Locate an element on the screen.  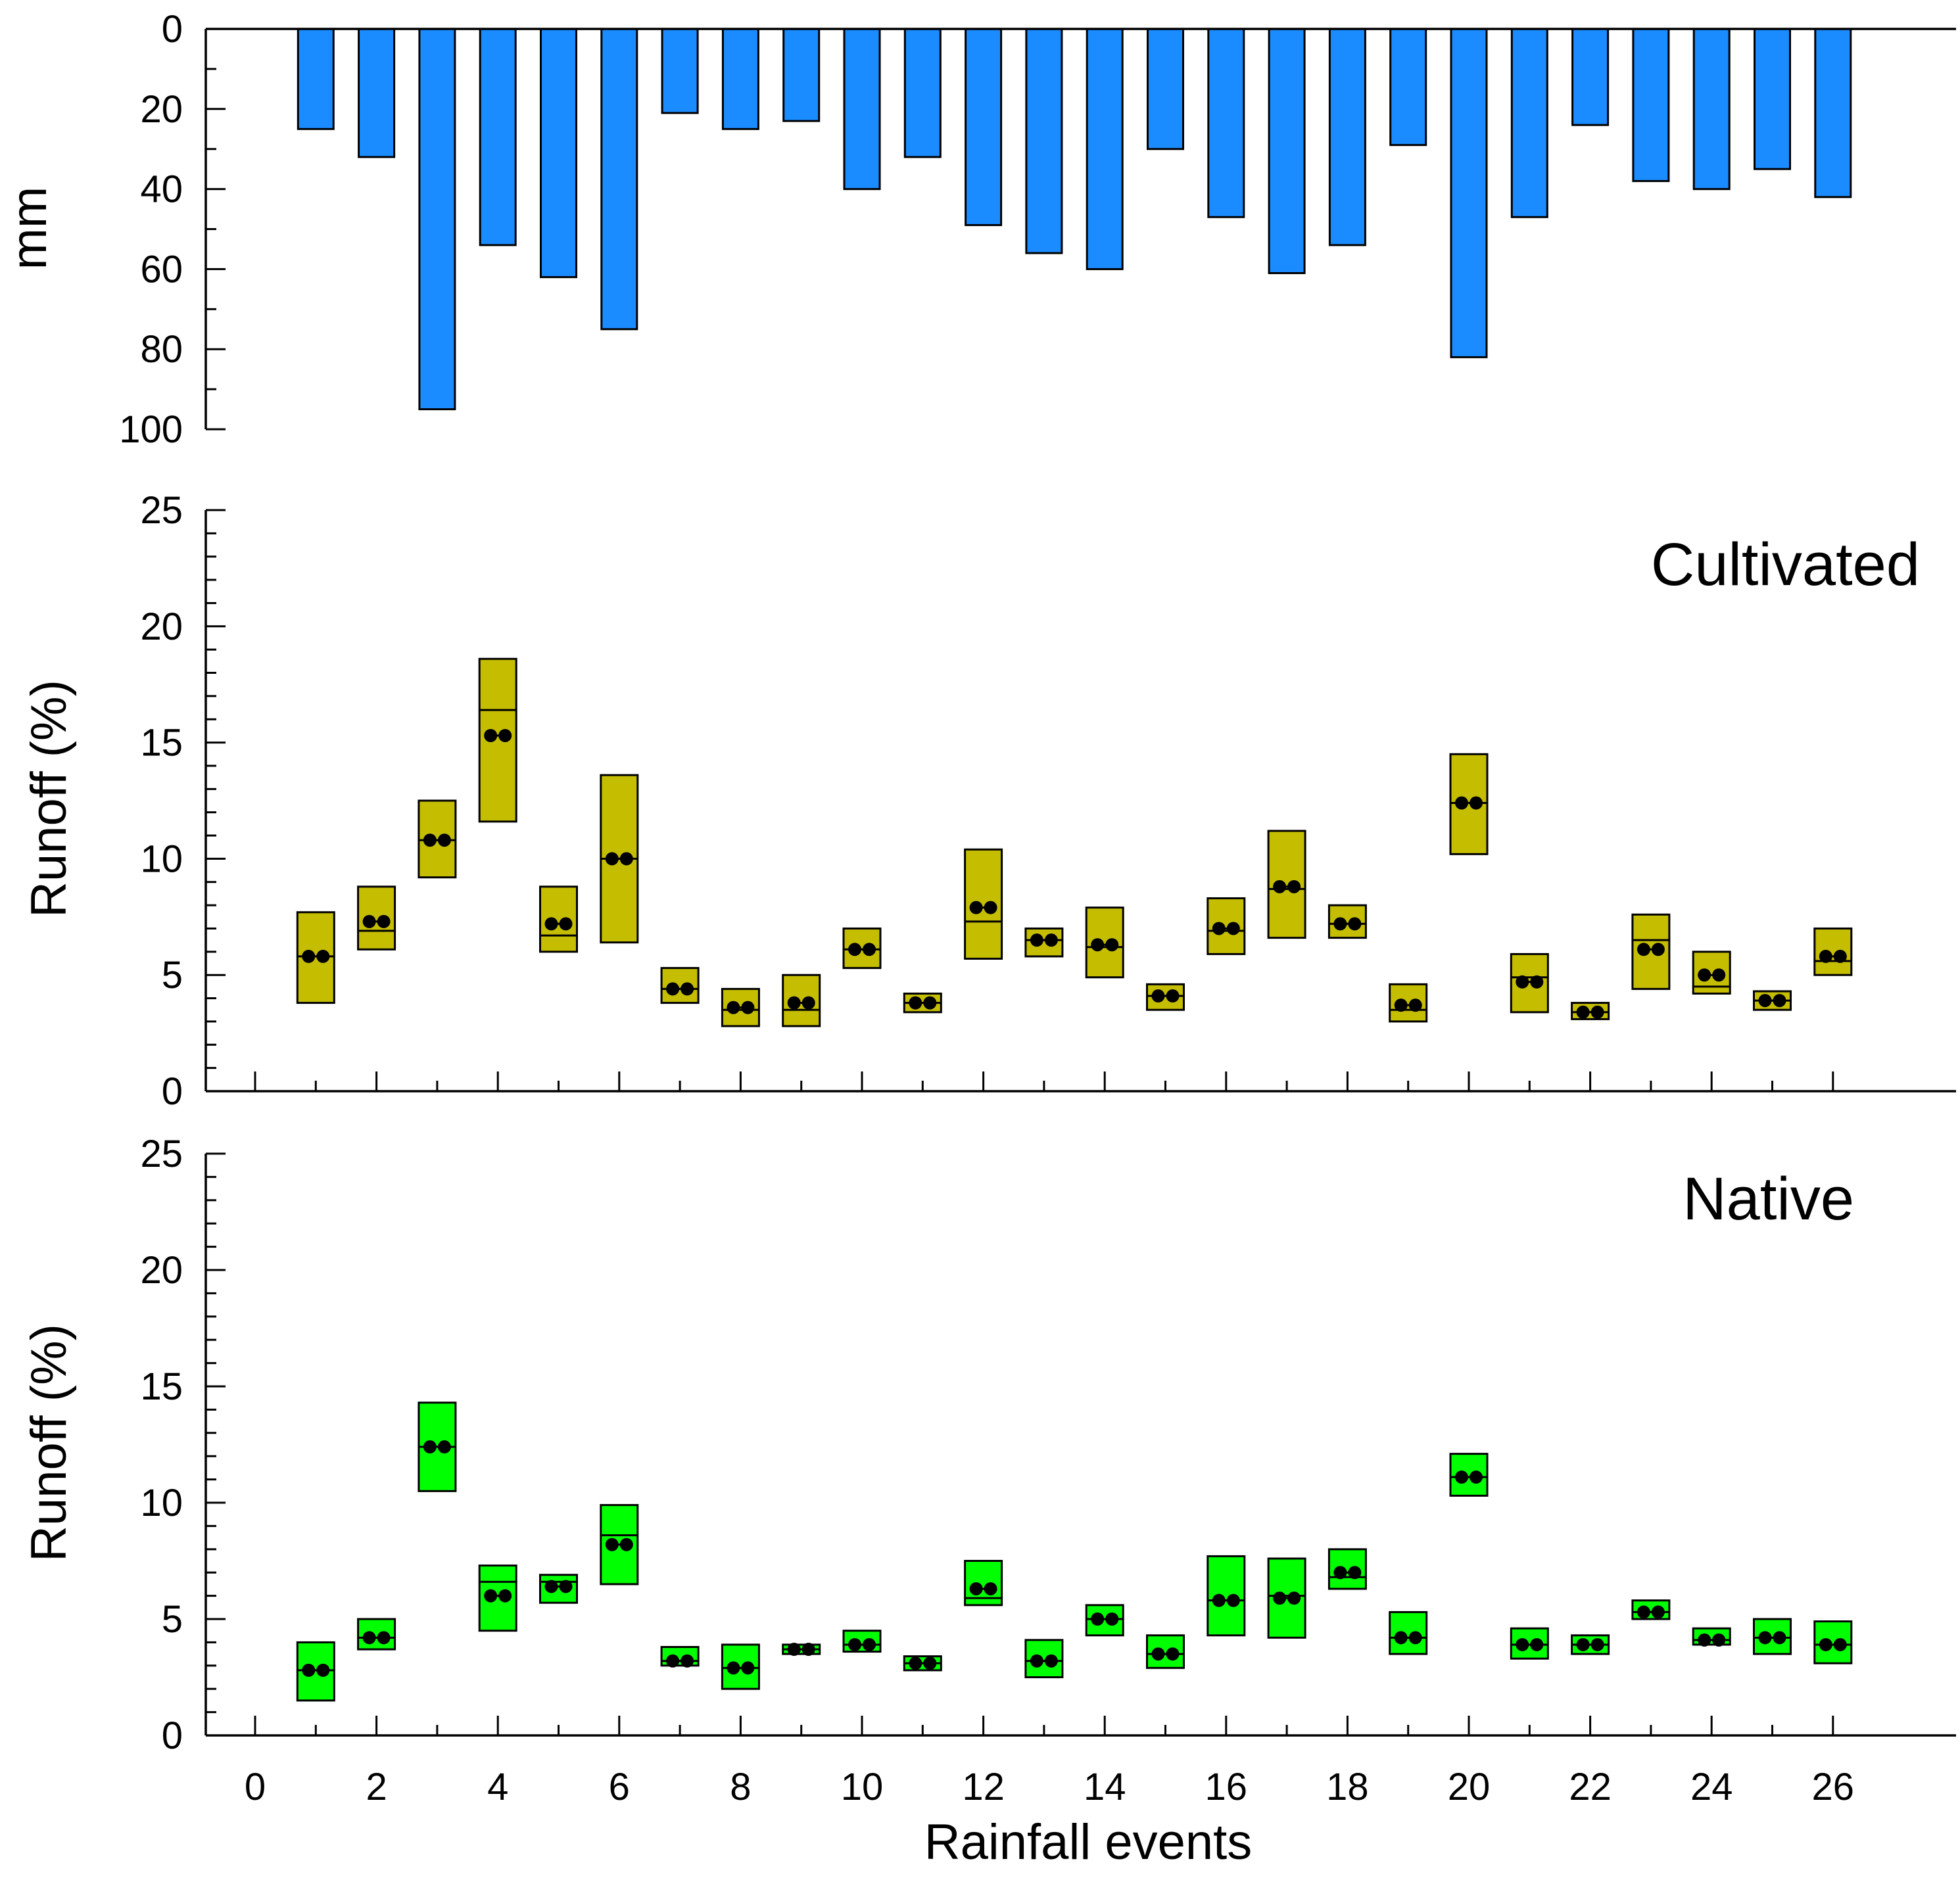
rainfall-y-tick-label: 80 is located at coordinates (161, 349).